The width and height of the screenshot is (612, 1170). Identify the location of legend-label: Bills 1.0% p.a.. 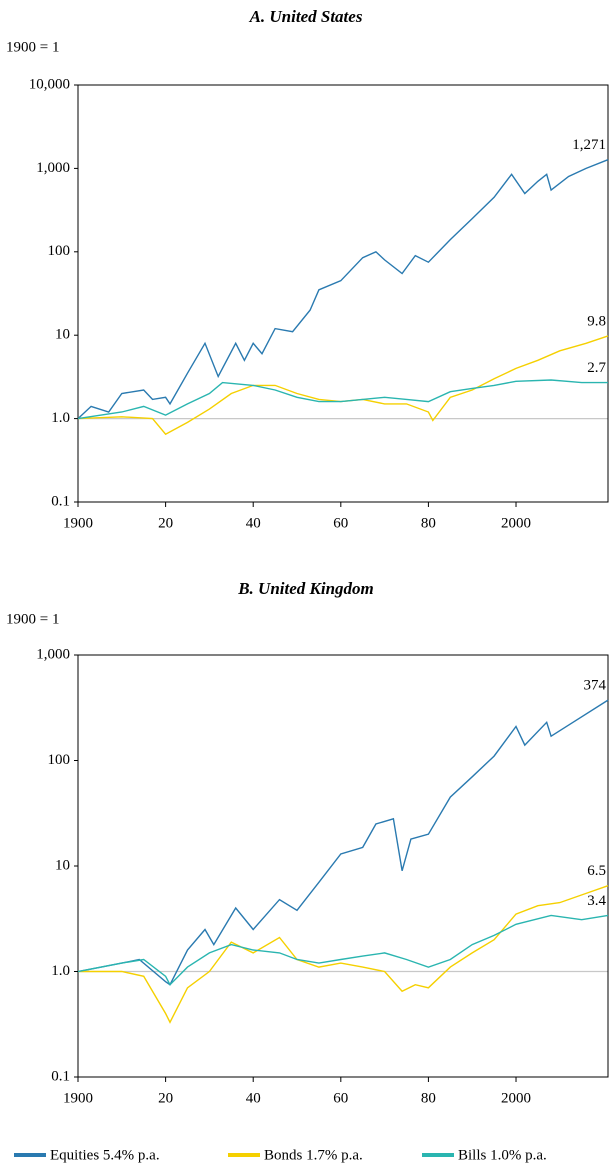
(502, 1155).